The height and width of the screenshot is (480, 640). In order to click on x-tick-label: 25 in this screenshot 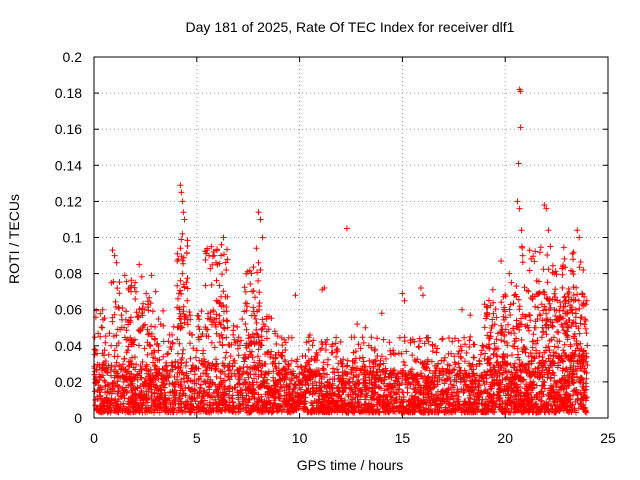, I will do `click(608, 438)`.